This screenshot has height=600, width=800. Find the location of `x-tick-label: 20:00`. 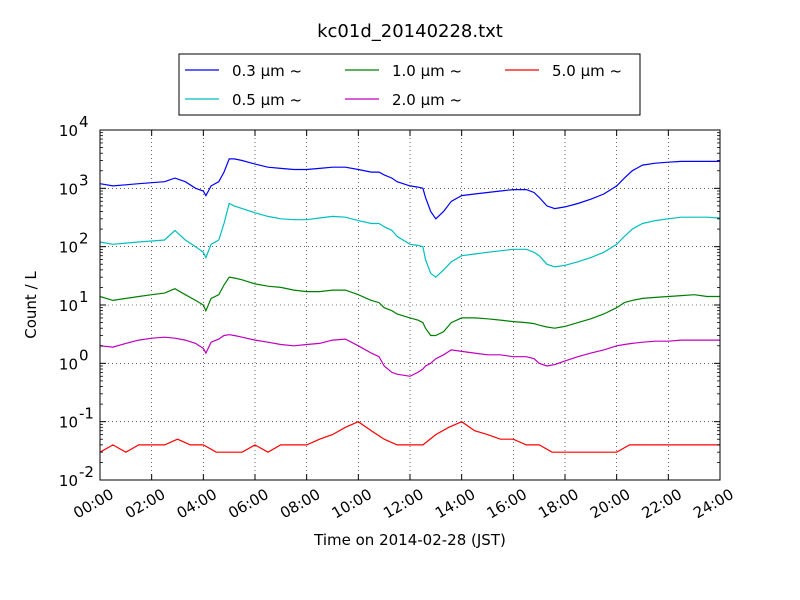

x-tick-label: 20:00 is located at coordinates (610, 503).